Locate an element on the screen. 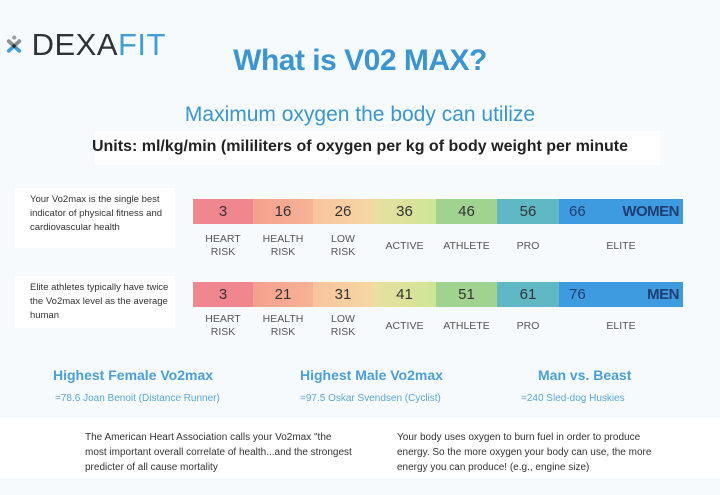  units-panel is located at coordinates (377, 148).